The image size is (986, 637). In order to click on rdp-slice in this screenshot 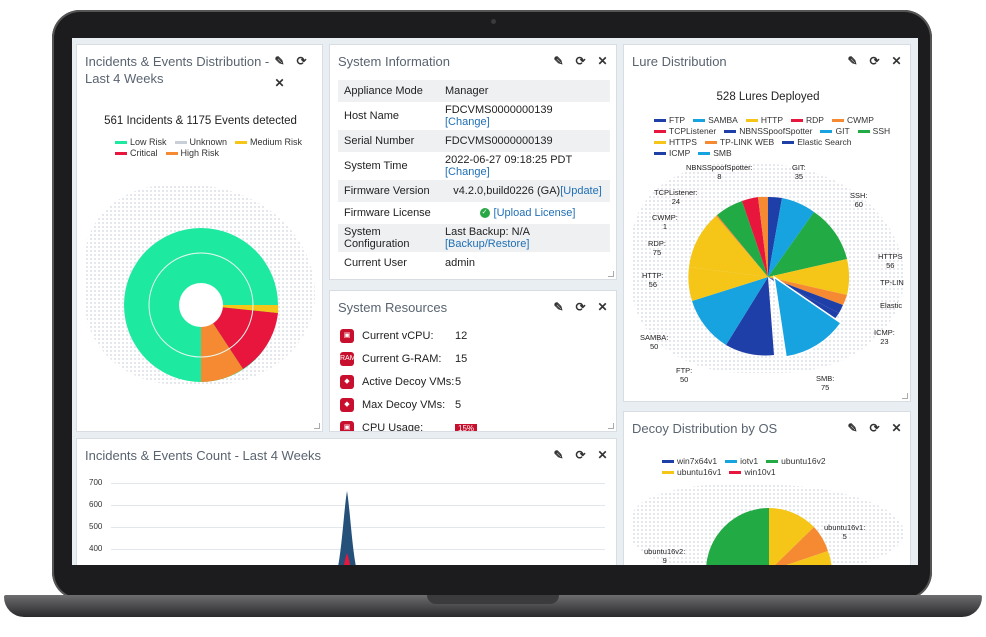, I will do `click(728, 246)`.